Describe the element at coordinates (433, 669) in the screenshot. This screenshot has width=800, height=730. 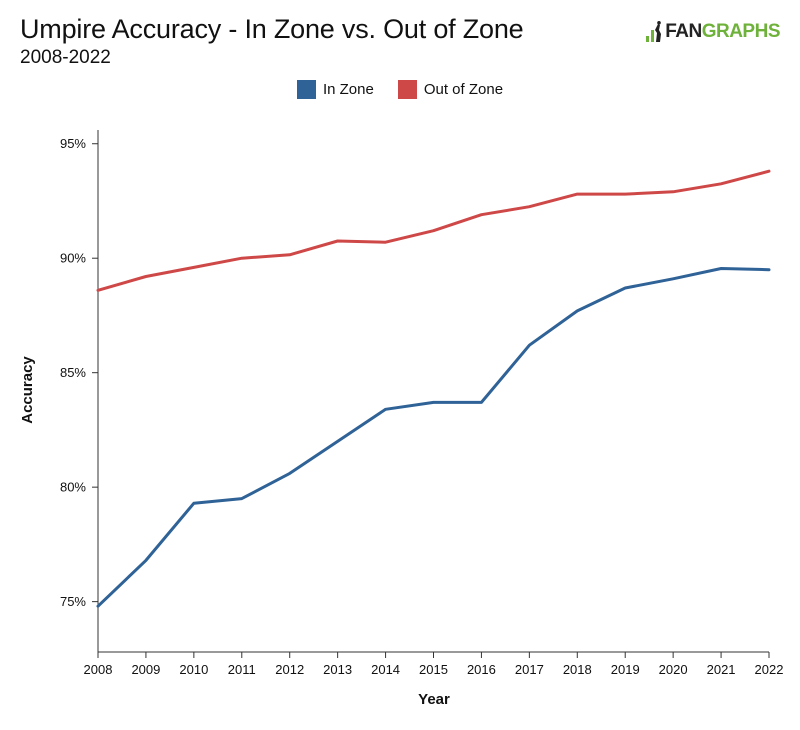
I see `x-tick-label: 2015` at that location.